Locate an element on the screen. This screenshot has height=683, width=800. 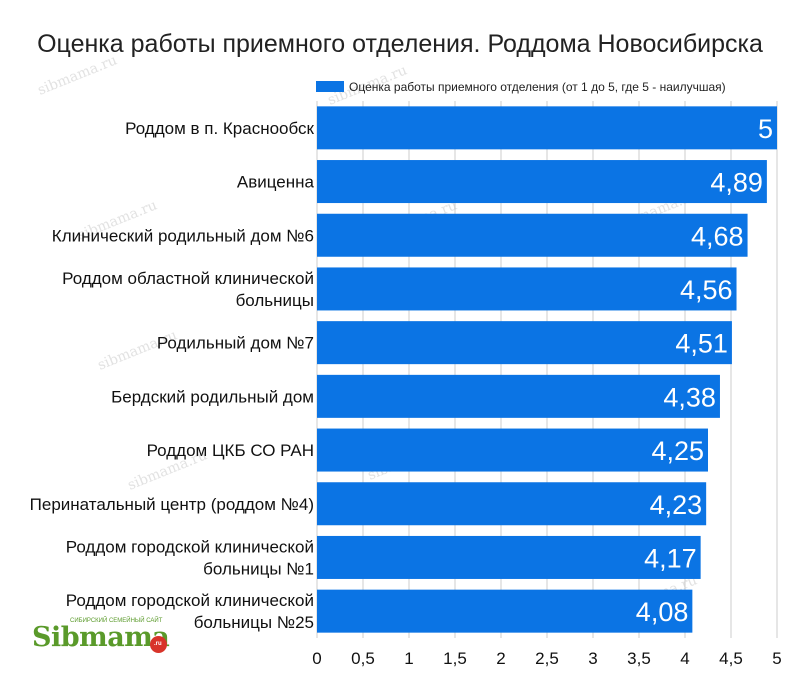
value-label: 4,51 is located at coordinates (701, 344).